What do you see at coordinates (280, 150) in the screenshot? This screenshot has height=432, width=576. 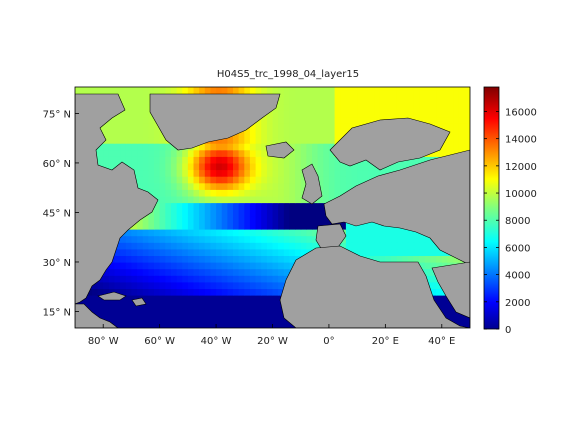 I see `iceland-land` at bounding box center [280, 150].